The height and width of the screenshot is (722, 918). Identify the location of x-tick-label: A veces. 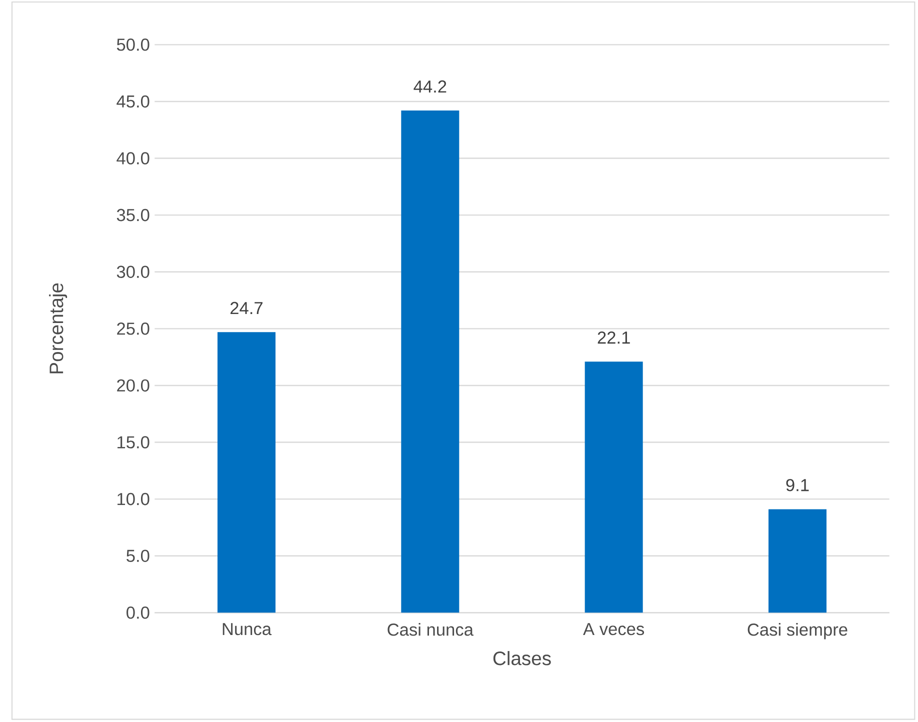
(613, 629).